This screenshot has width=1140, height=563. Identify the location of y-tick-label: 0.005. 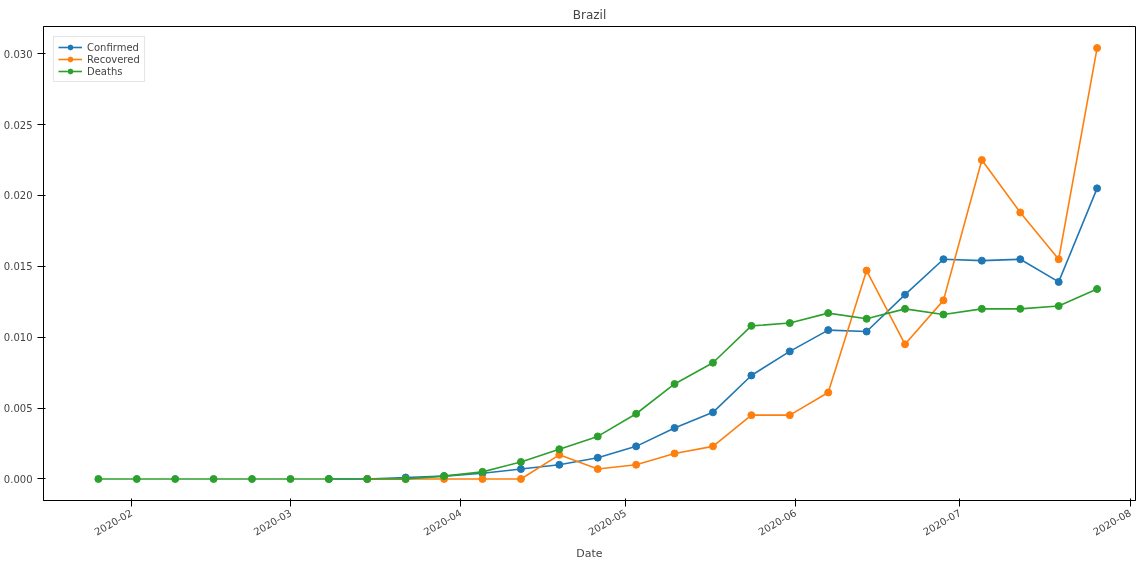
(18, 409).